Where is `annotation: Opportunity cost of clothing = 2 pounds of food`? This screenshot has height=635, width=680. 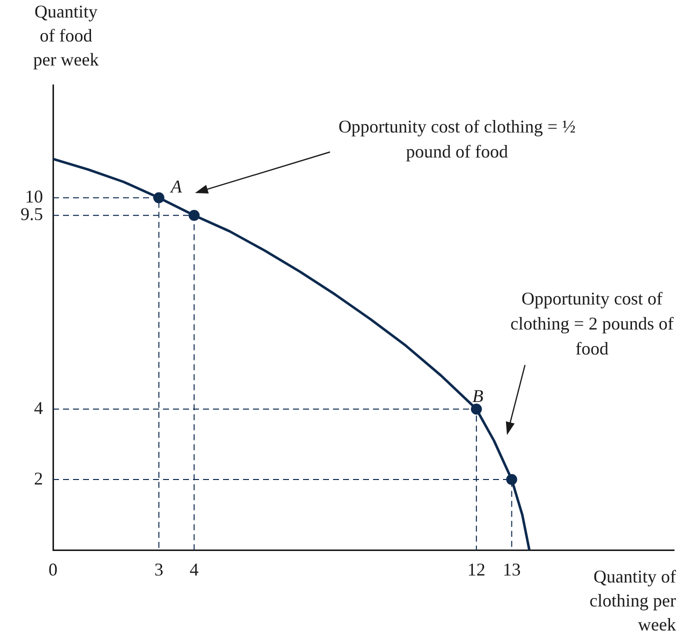 annotation: Opportunity cost of clothing = 2 pounds of food is located at coordinates (592, 323).